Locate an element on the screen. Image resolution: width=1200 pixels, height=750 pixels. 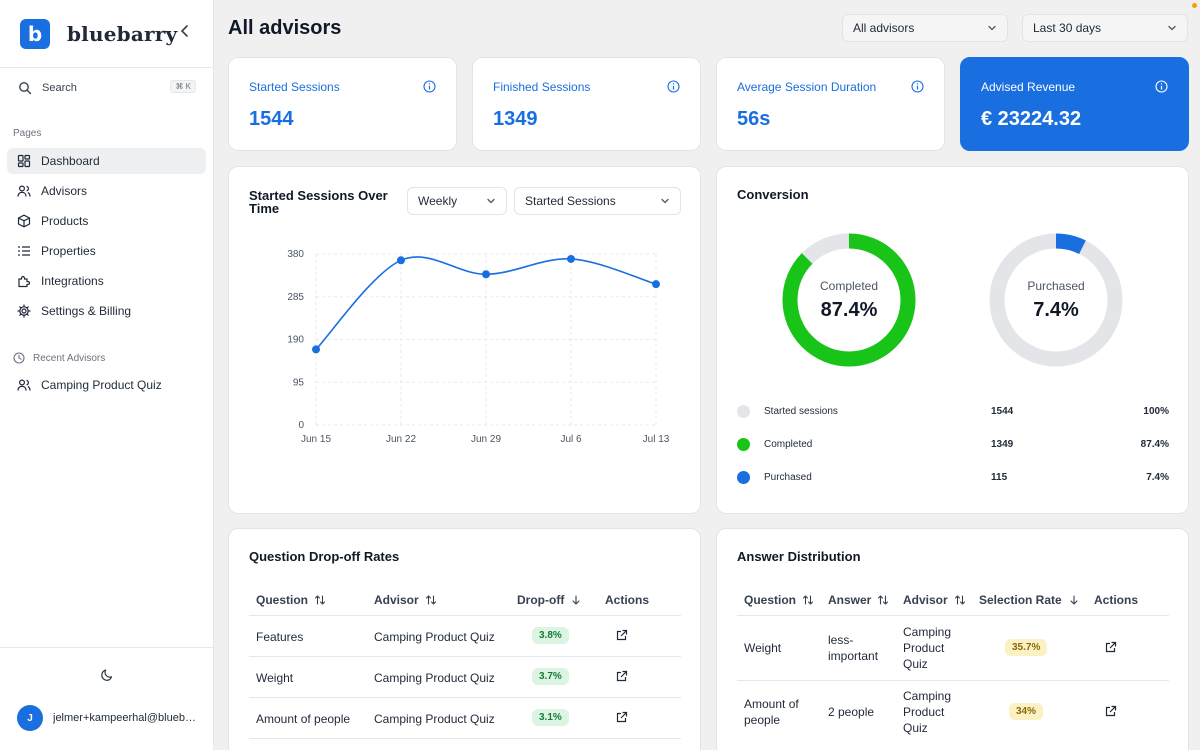
sidebar-item-dashboard: Dashboard is located at coordinates (106, 161).